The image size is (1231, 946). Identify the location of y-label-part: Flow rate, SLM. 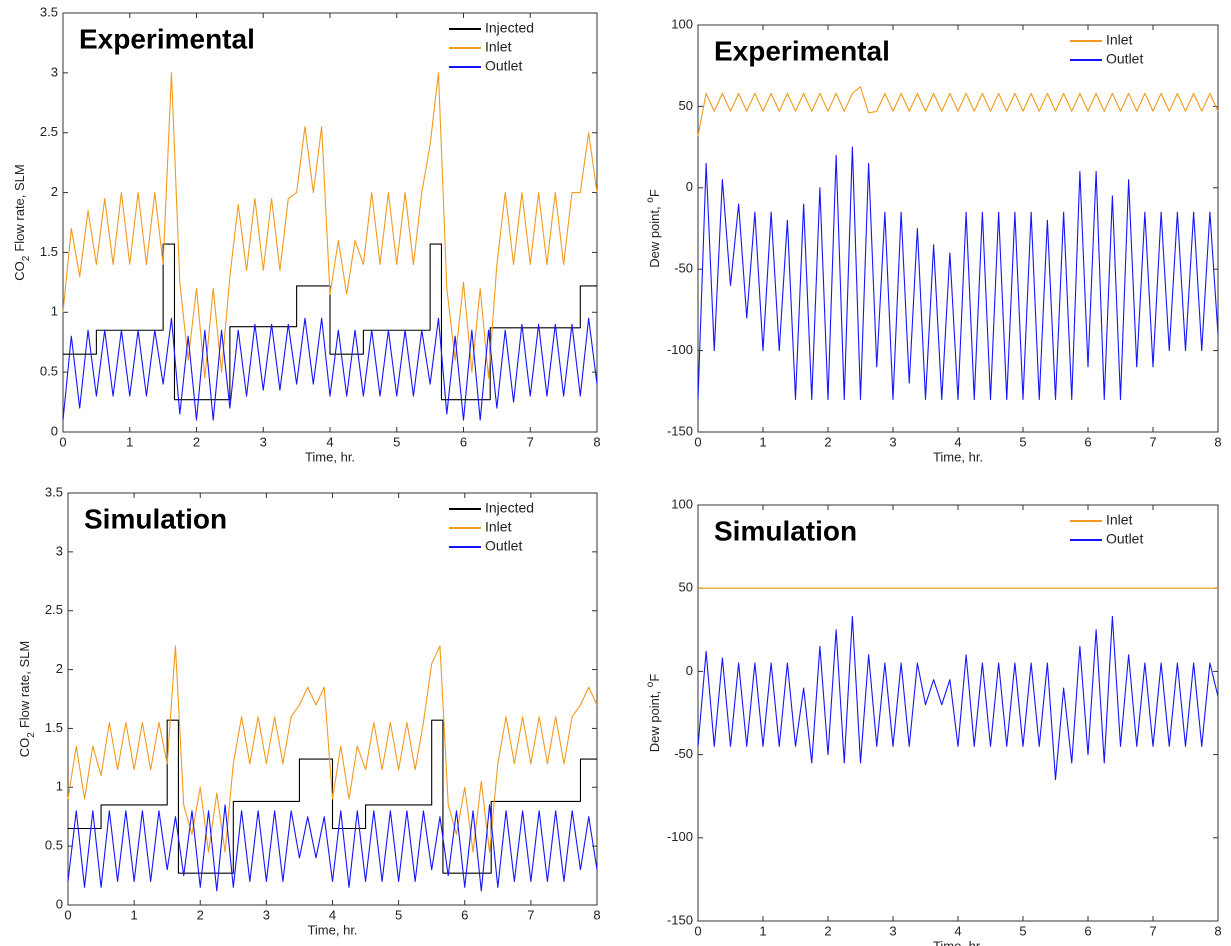
(19, 207).